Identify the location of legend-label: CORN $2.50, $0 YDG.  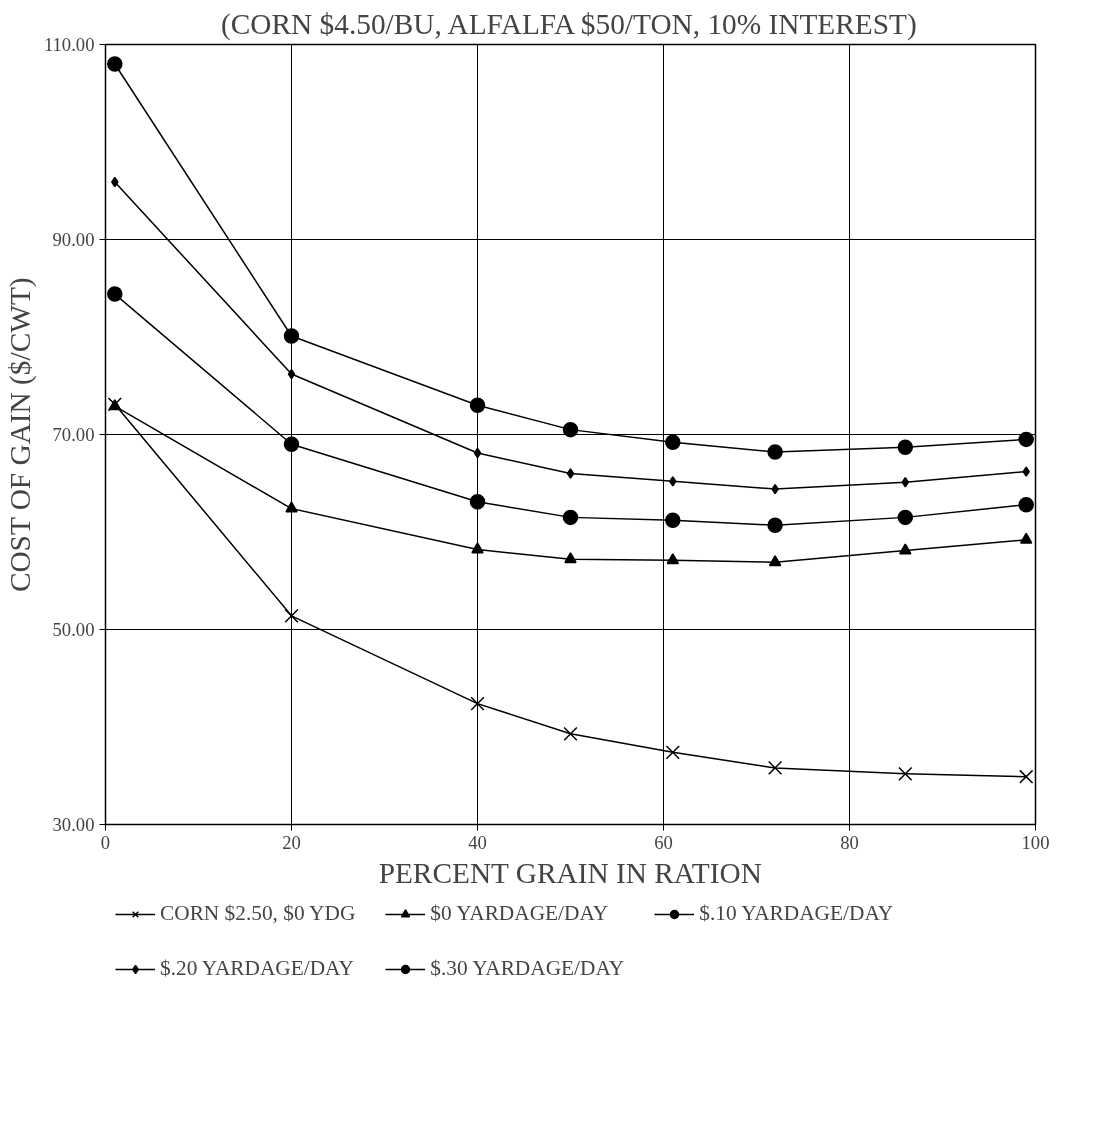
(258, 913).